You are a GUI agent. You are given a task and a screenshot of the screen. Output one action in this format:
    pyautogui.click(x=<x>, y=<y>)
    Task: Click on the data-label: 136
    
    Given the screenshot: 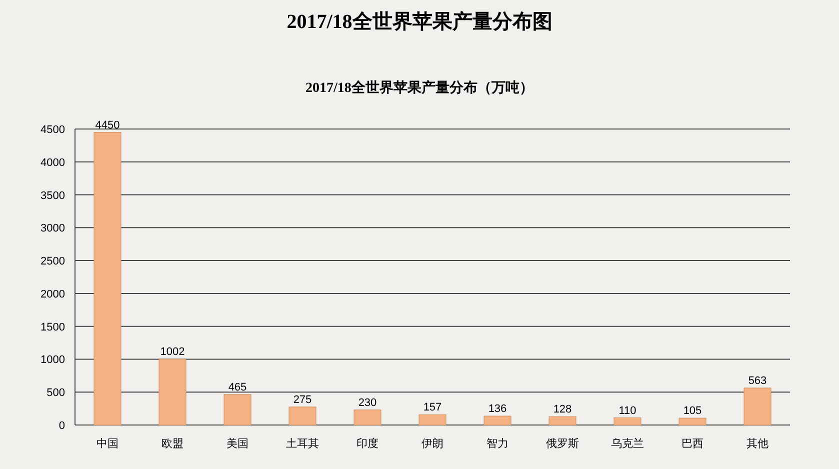 What is the action you would take?
    pyautogui.click(x=497, y=409)
    